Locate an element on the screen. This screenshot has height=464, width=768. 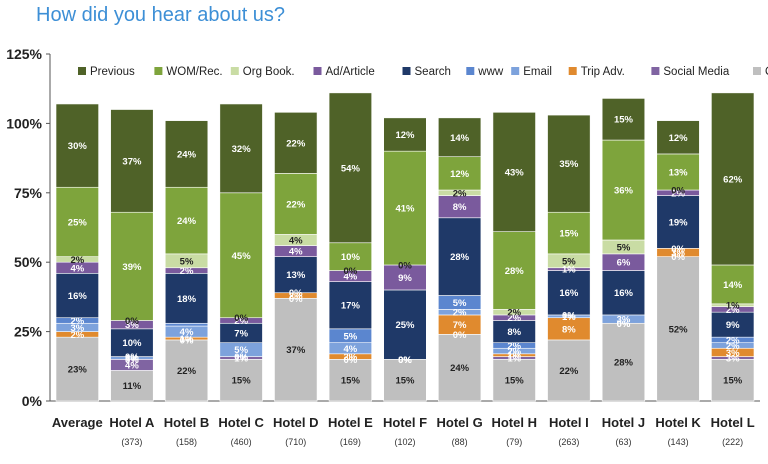
legend-label: Email is located at coordinates (537, 72).